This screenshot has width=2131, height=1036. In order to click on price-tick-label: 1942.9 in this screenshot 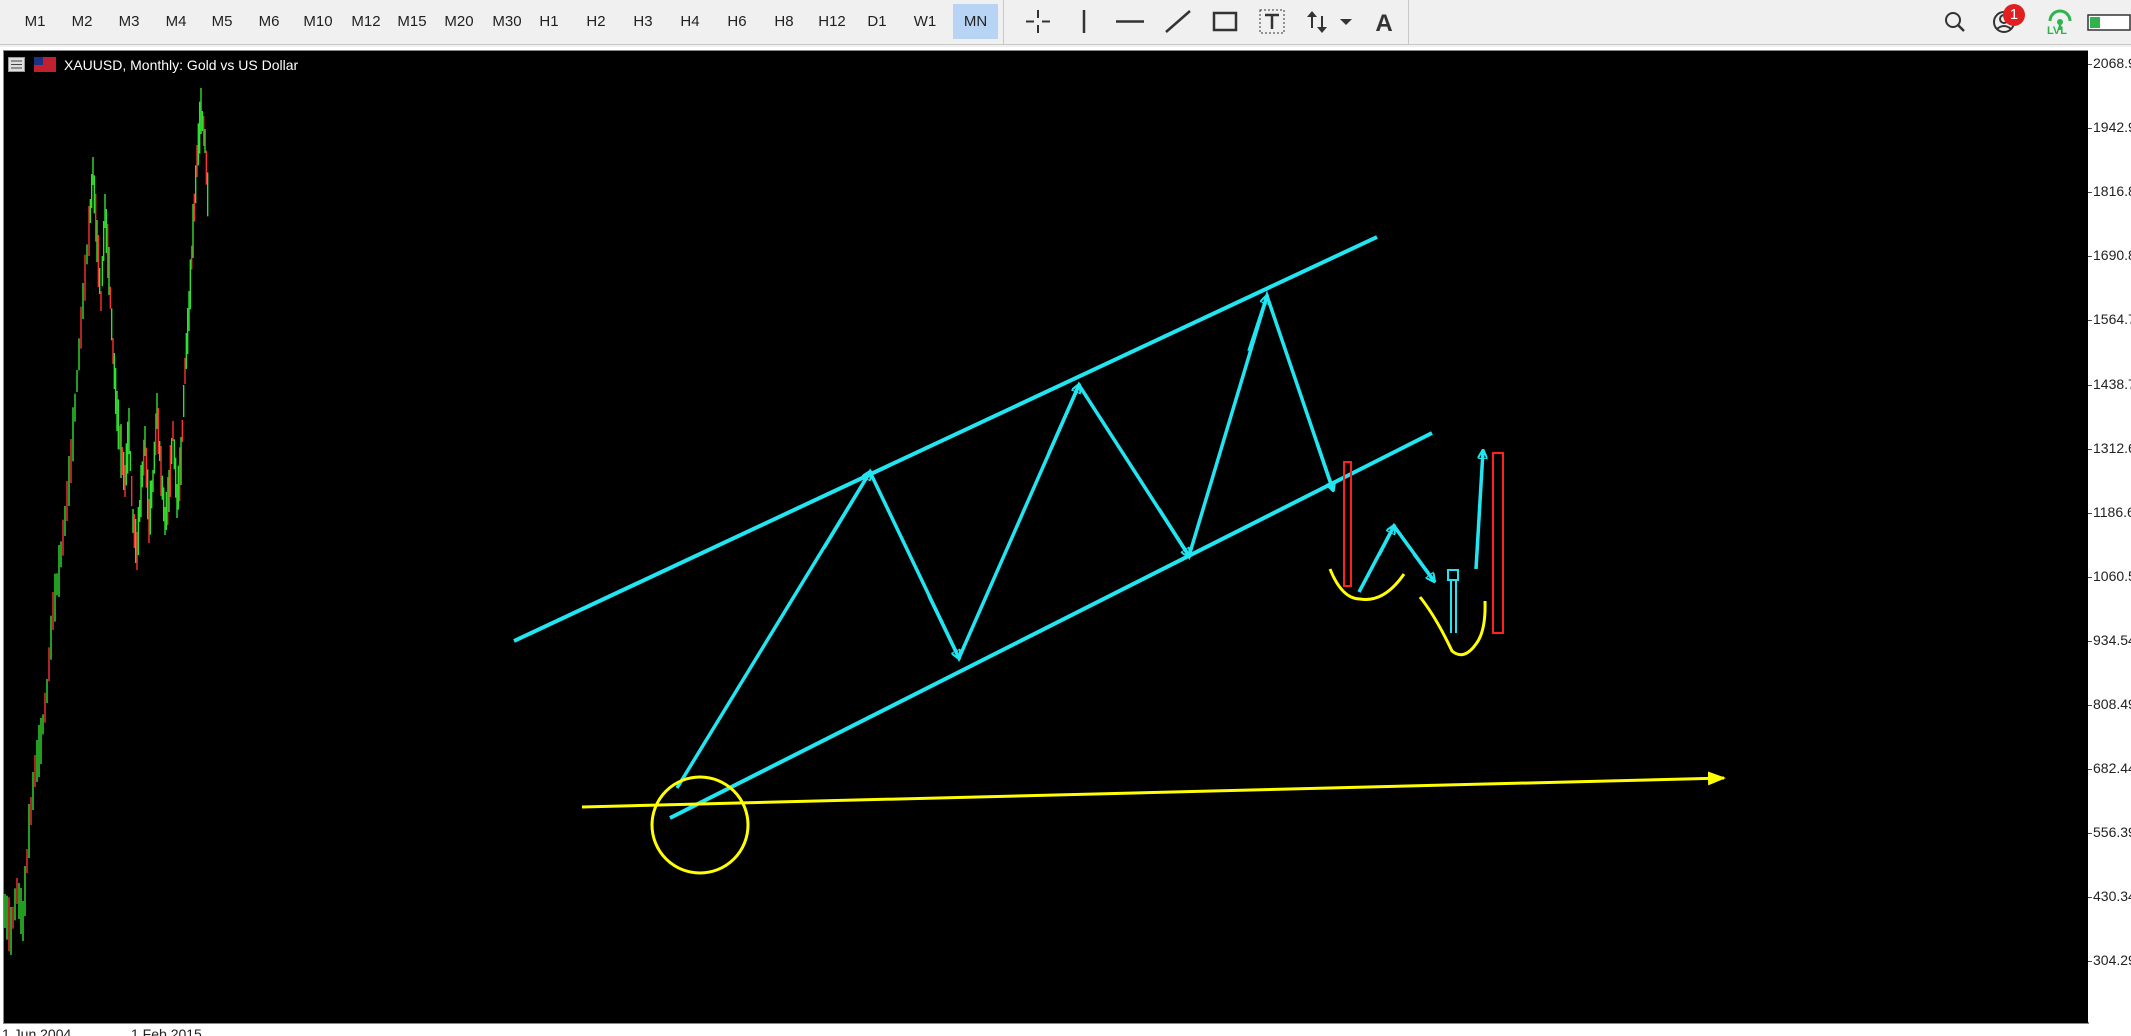, I will do `click(2112, 127)`.